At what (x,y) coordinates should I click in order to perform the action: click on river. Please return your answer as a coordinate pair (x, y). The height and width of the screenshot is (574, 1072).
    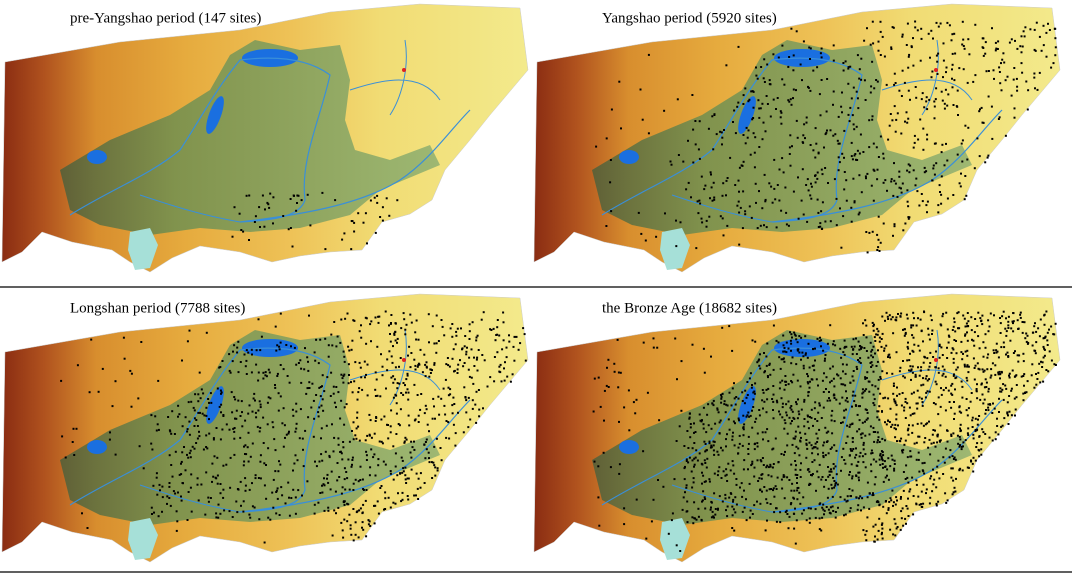
    Looking at the image, I should click on (822, 131).